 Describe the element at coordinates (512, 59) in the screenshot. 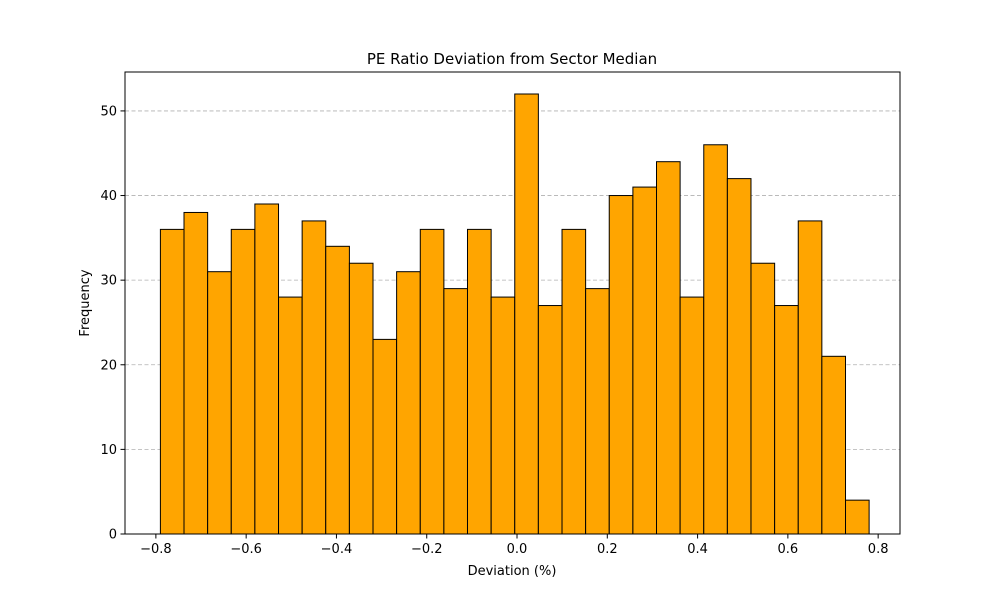

I see `chart-title: PE Ratio Deviation from Sector Median` at that location.